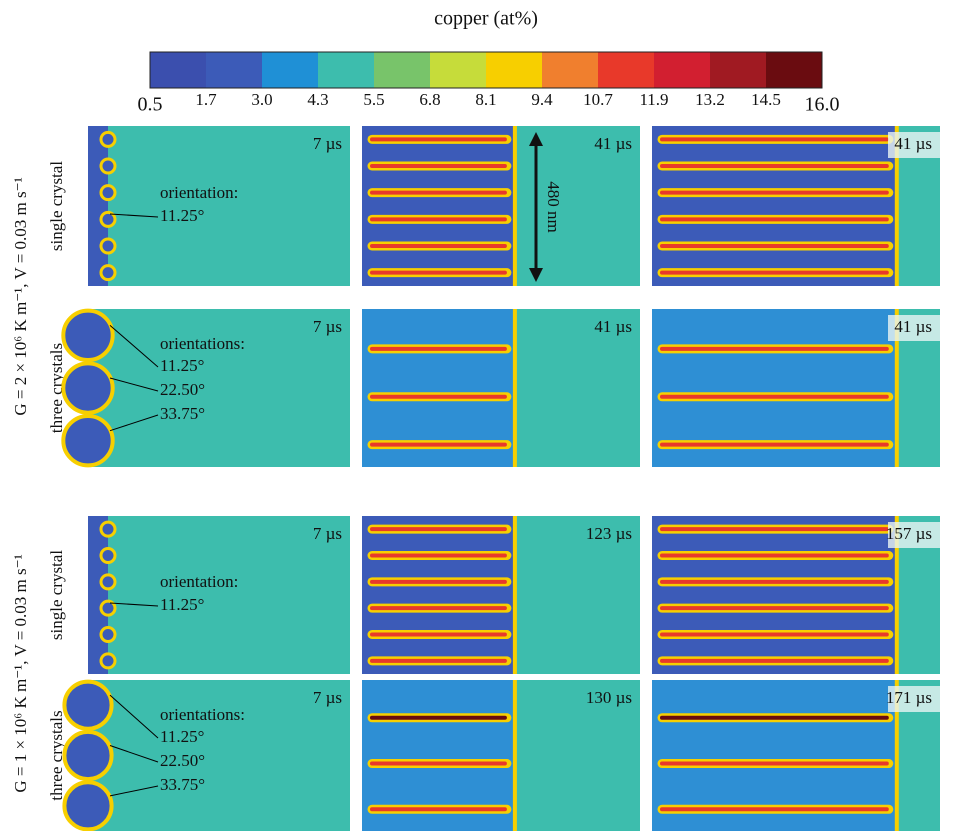 The width and height of the screenshot is (957, 831). I want to click on time-label: 171 µs, so click(909, 697).